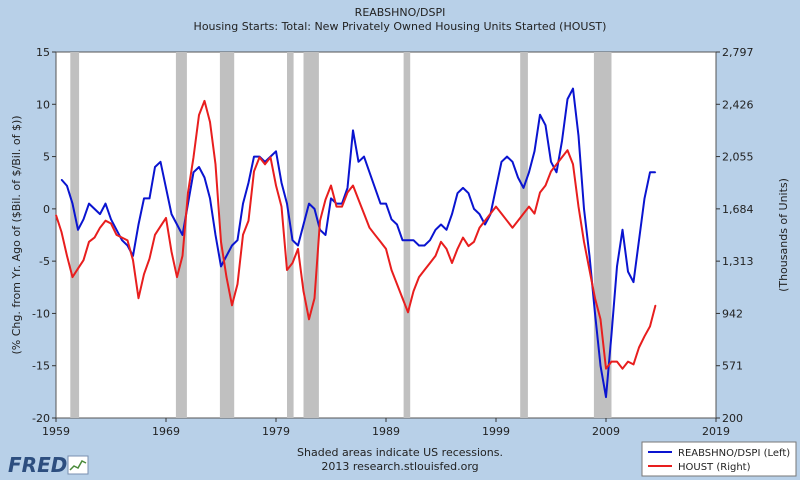 This screenshot has height=480, width=800. What do you see at coordinates (732, 366) in the screenshot?
I see `y-right-tick-label: 571` at bounding box center [732, 366].